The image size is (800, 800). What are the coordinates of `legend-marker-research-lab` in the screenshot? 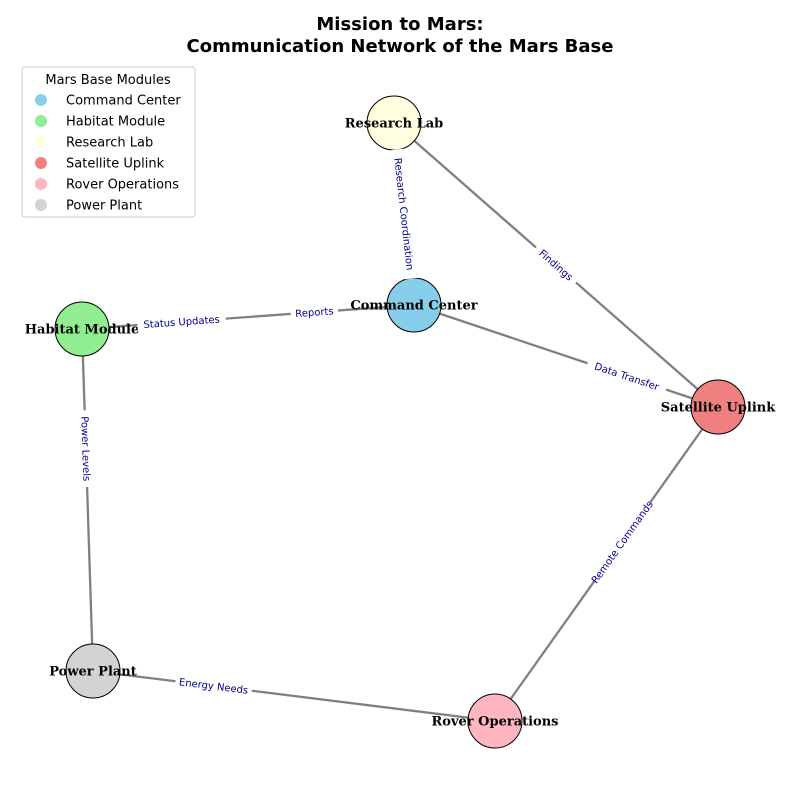 It's located at (41, 142).